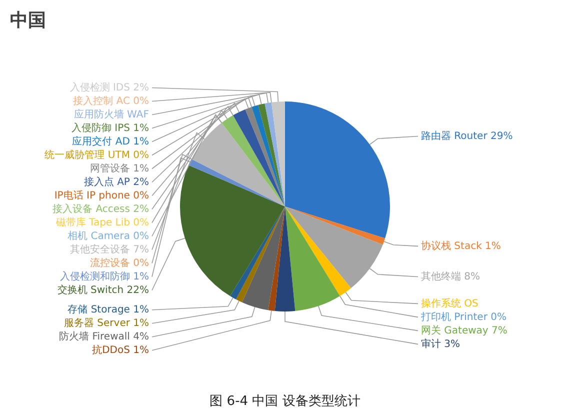  I want to click on slice-label: 防火墙 Firewall 4%, so click(104, 336).